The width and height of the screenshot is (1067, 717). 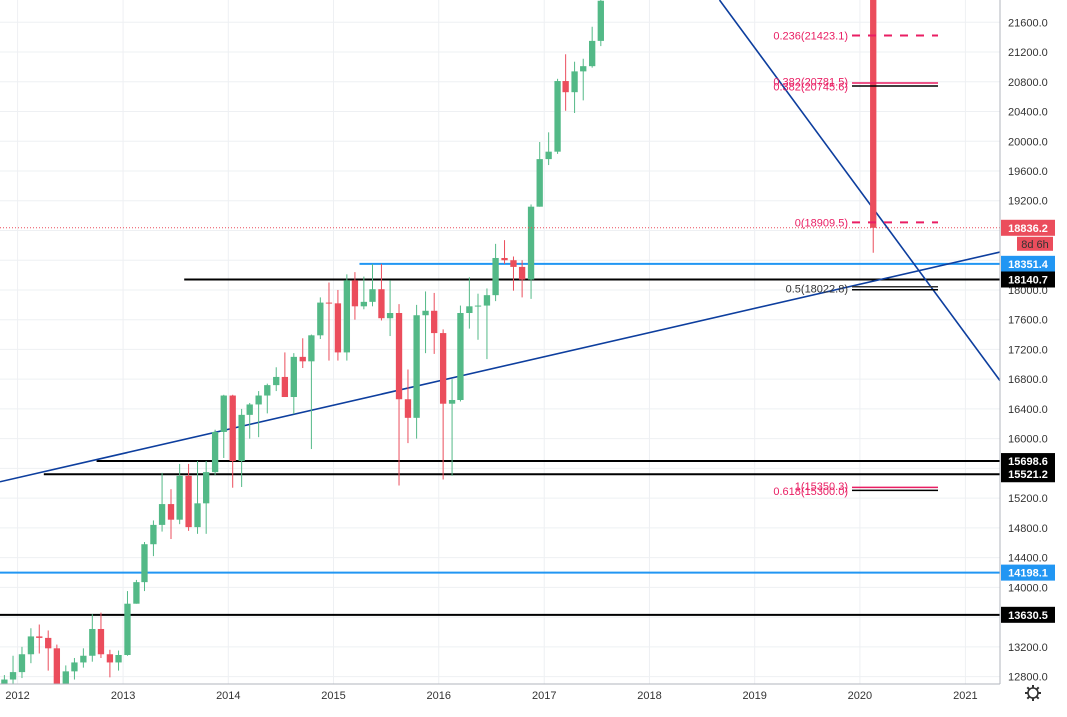 What do you see at coordinates (1028, 53) in the screenshot?
I see `price-tick-label: 21200.0` at bounding box center [1028, 53].